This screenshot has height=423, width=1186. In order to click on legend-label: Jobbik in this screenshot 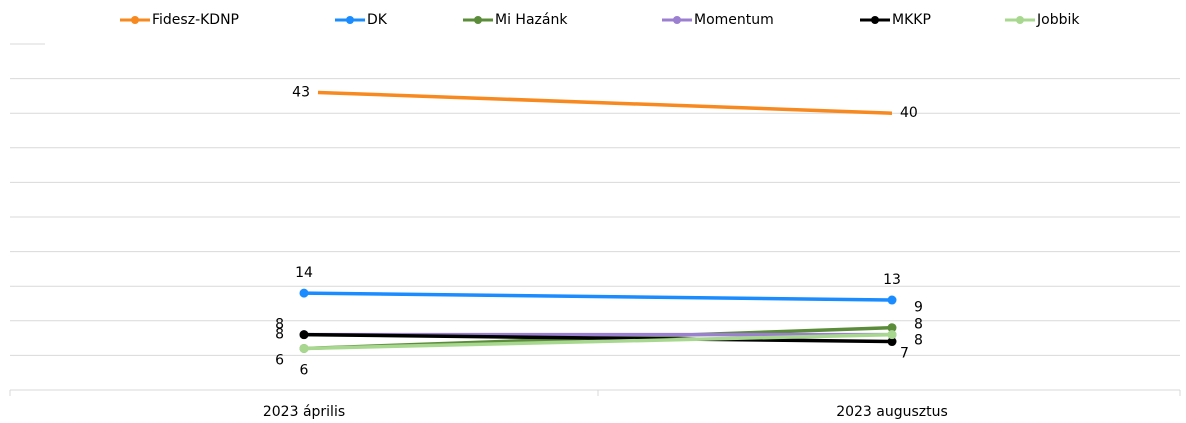, I will do `click(1058, 20)`.